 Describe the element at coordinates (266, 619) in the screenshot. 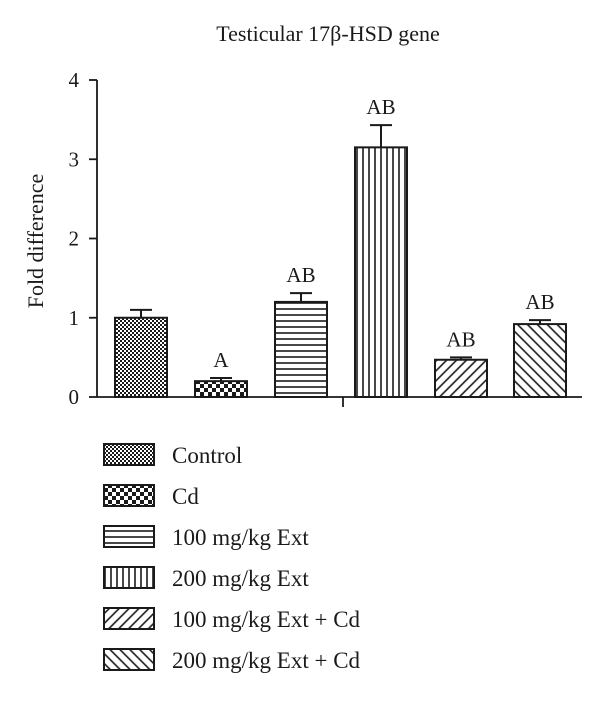

I see `legend-label: 100 mg/kg Ext + Cd` at that location.